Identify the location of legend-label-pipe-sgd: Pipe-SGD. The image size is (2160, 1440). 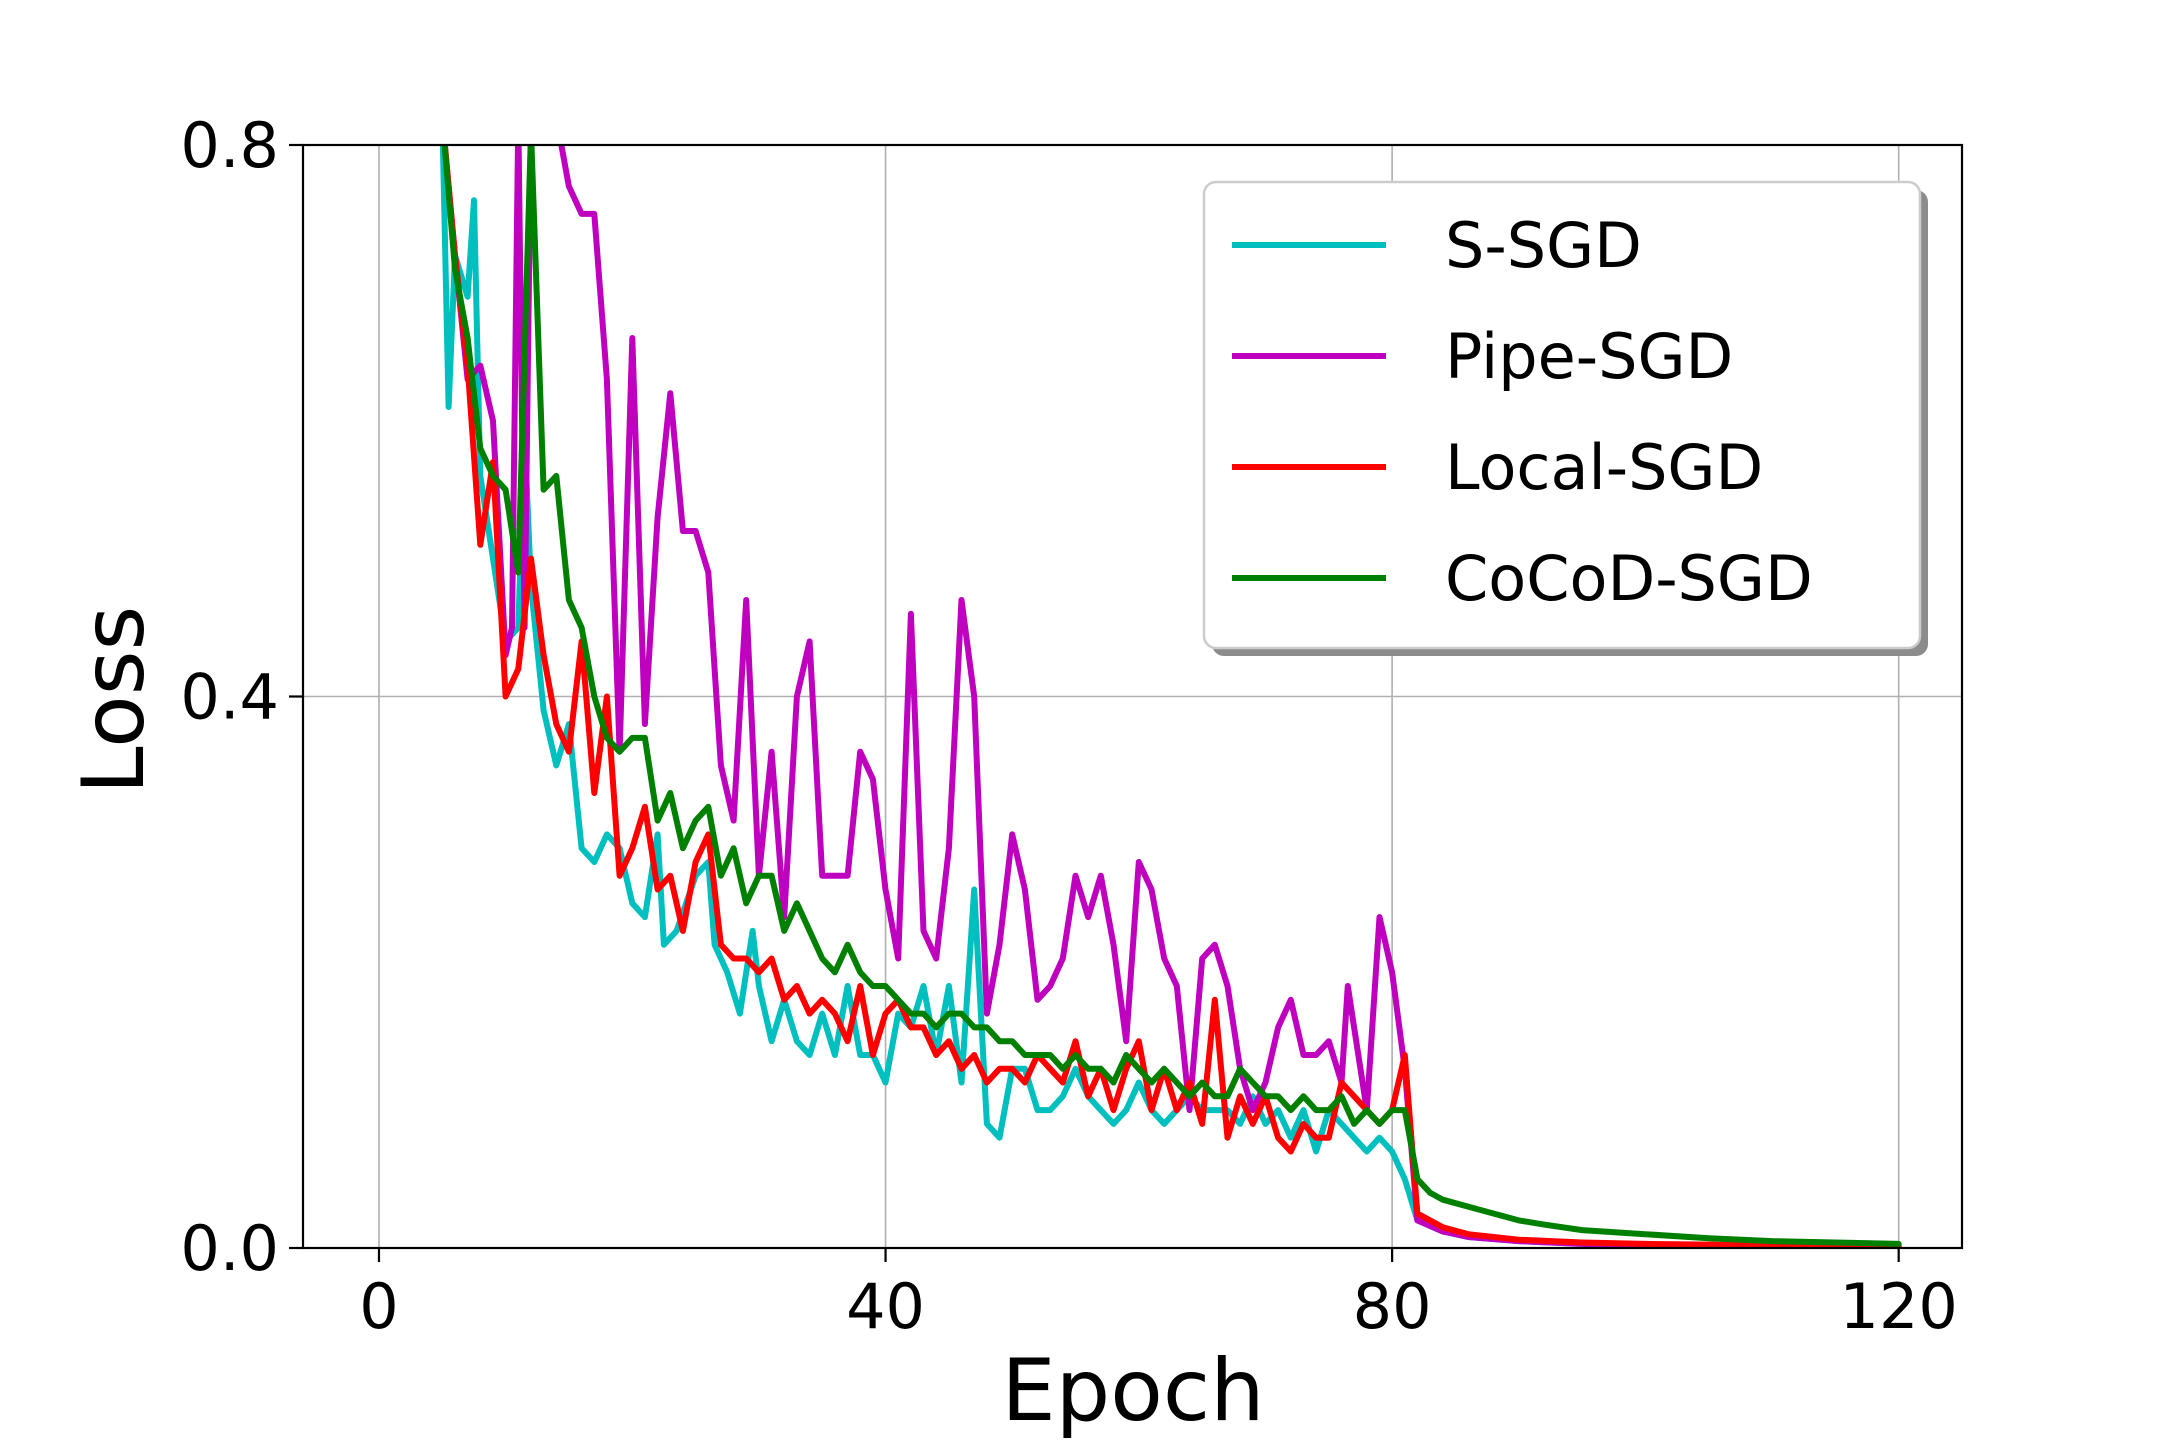
(1589, 356).